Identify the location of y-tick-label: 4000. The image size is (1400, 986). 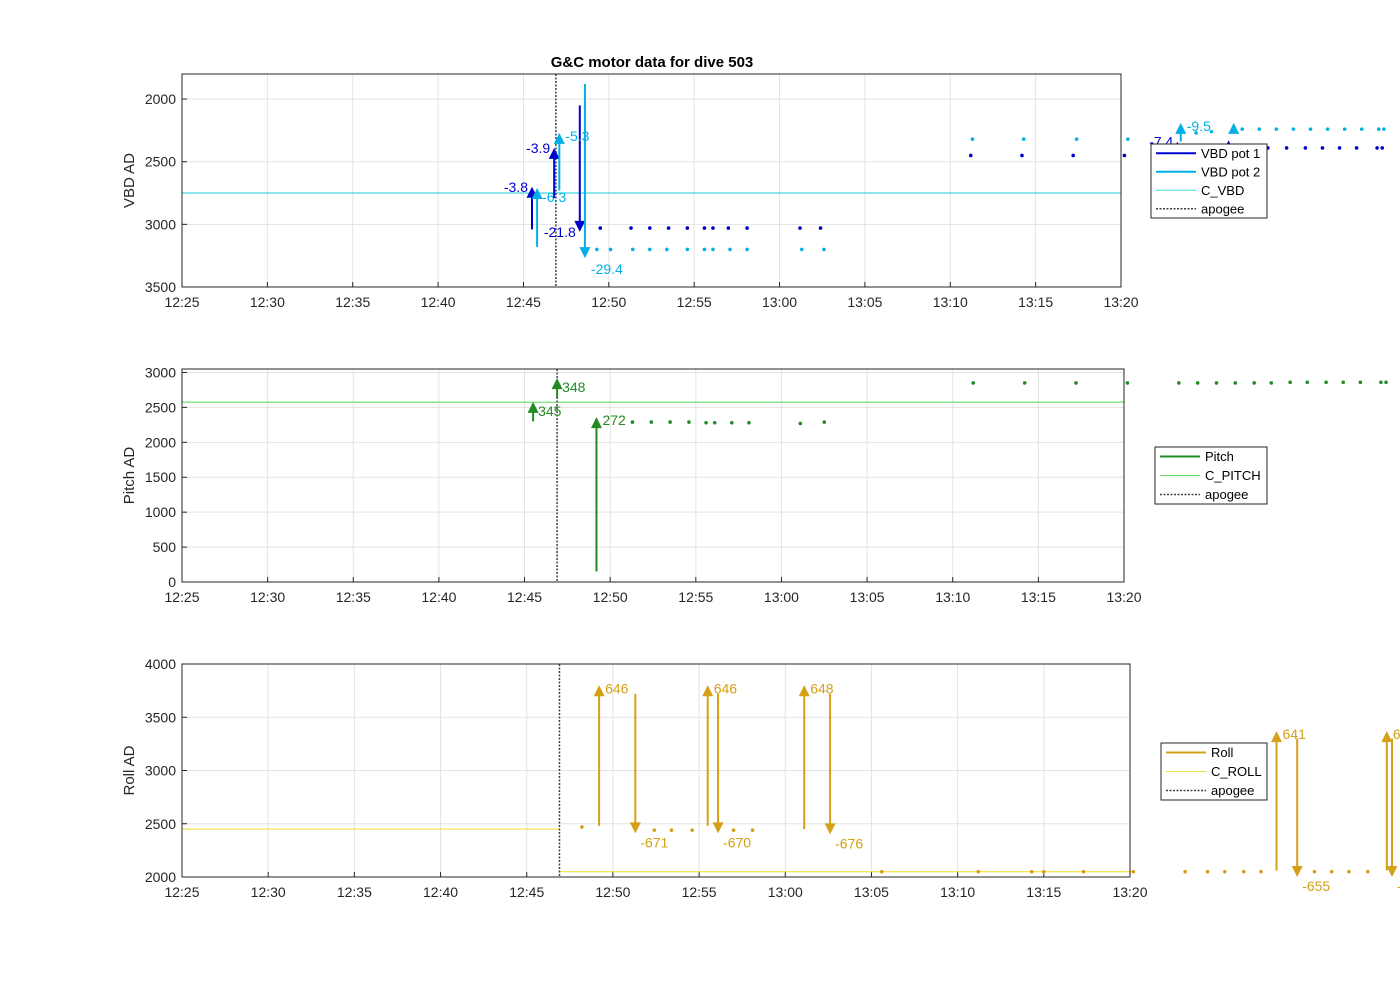
(160, 664).